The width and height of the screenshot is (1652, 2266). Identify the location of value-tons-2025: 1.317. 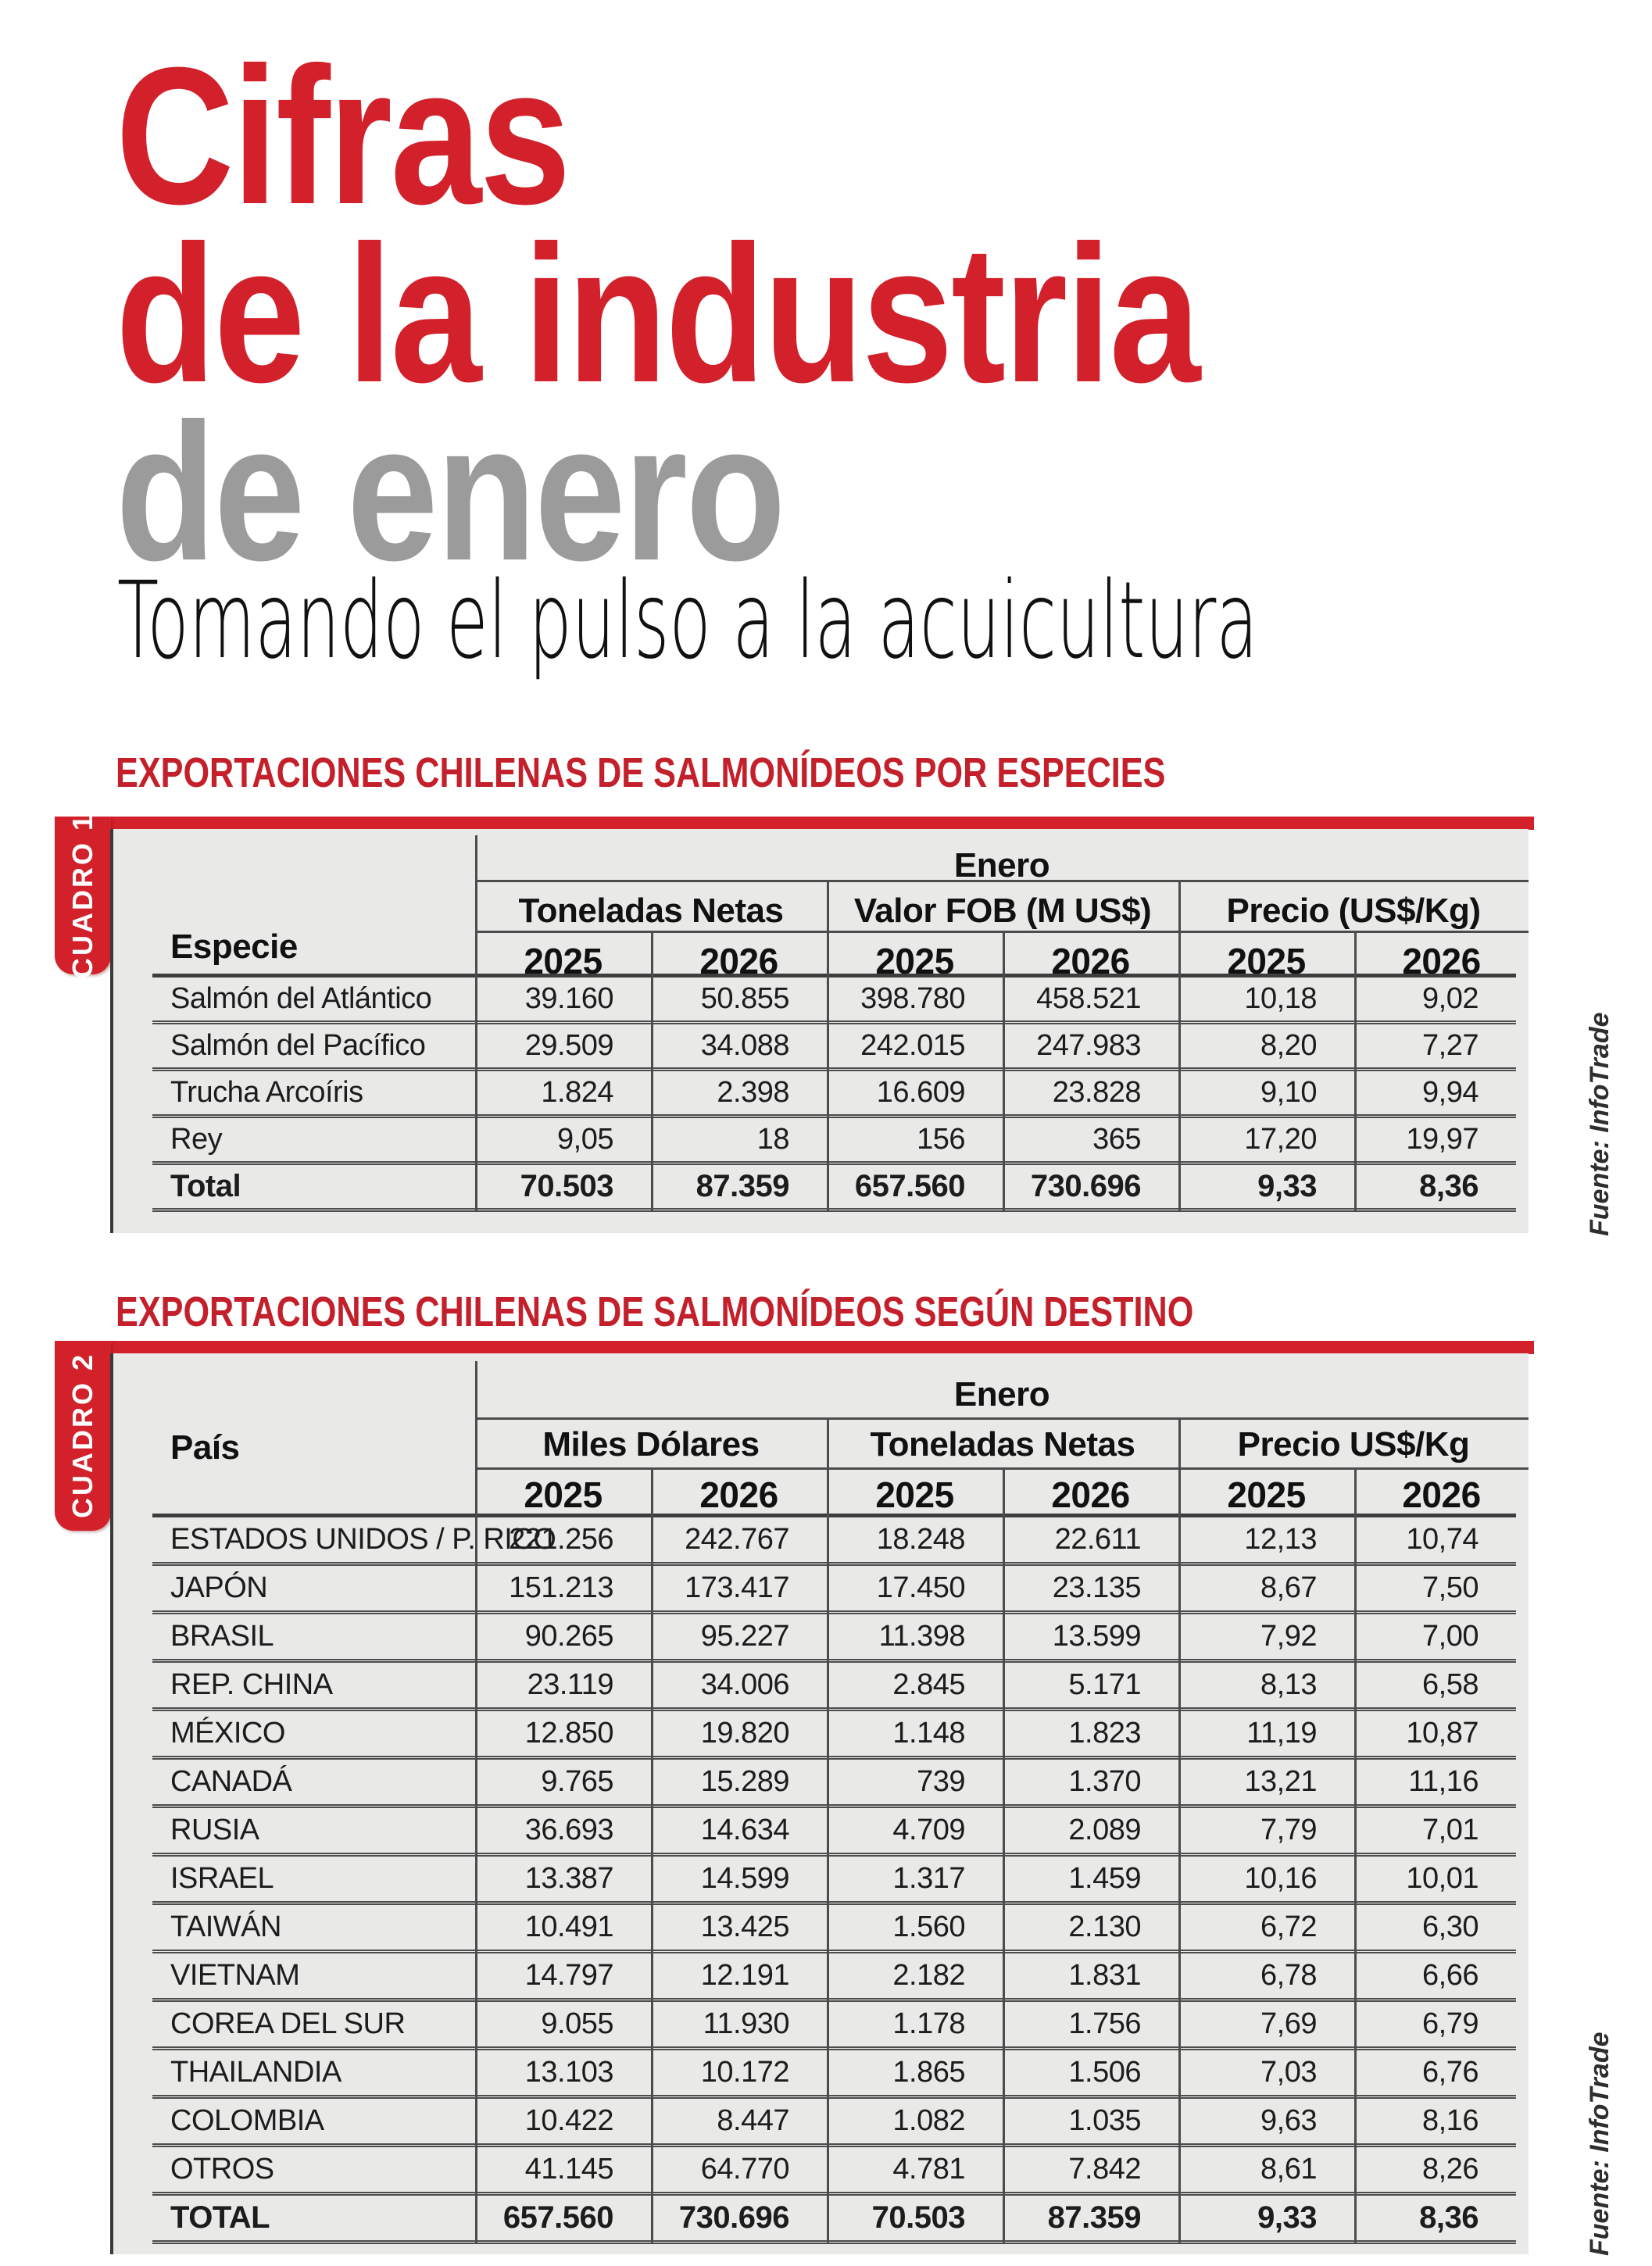
(928, 1878).